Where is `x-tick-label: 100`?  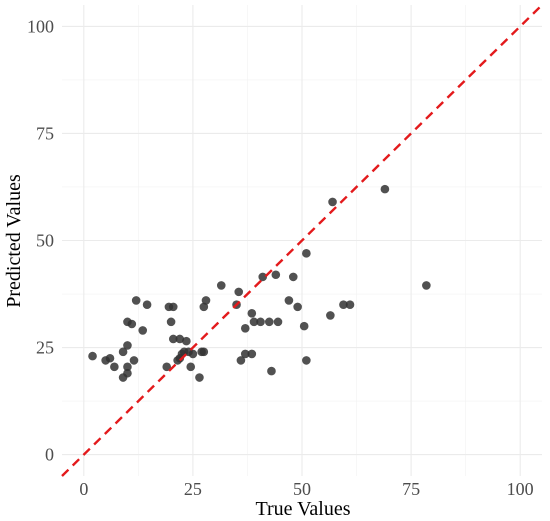 x-tick-label: 100 is located at coordinates (520, 489).